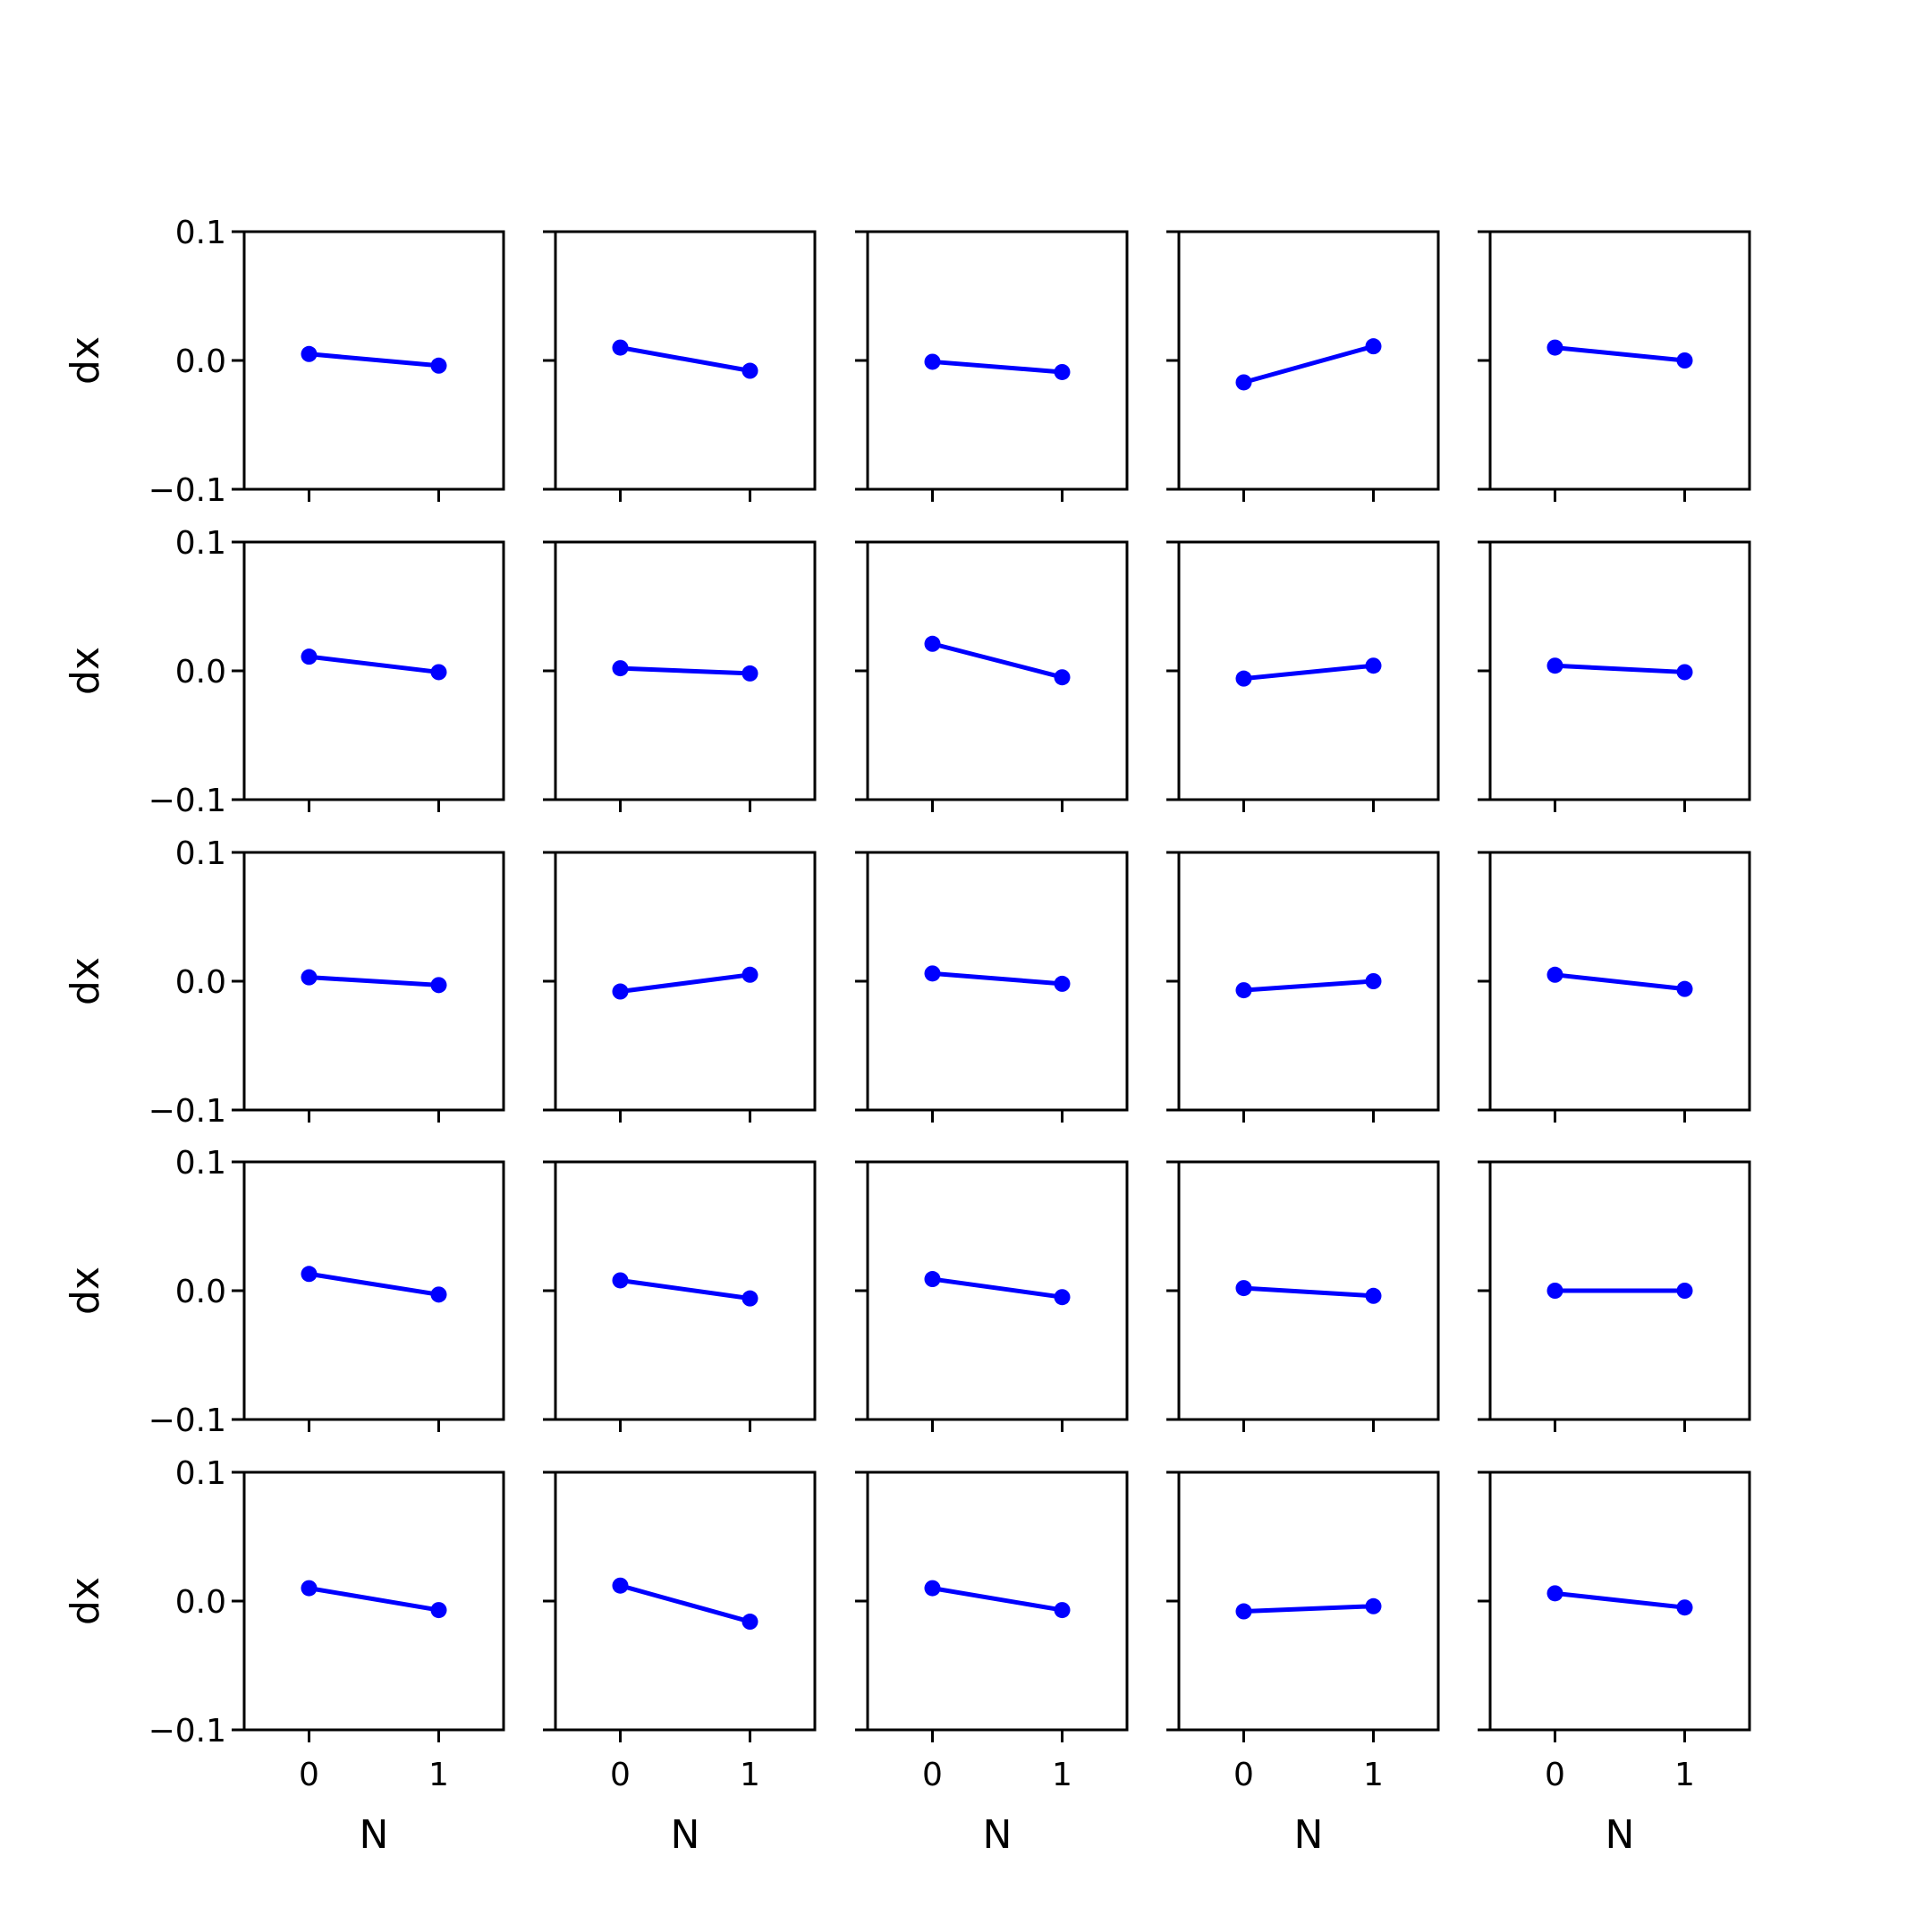 This screenshot has width=1932, height=1932. I want to click on panel-r5-c2: 0 1 N, so click(680, 1664).